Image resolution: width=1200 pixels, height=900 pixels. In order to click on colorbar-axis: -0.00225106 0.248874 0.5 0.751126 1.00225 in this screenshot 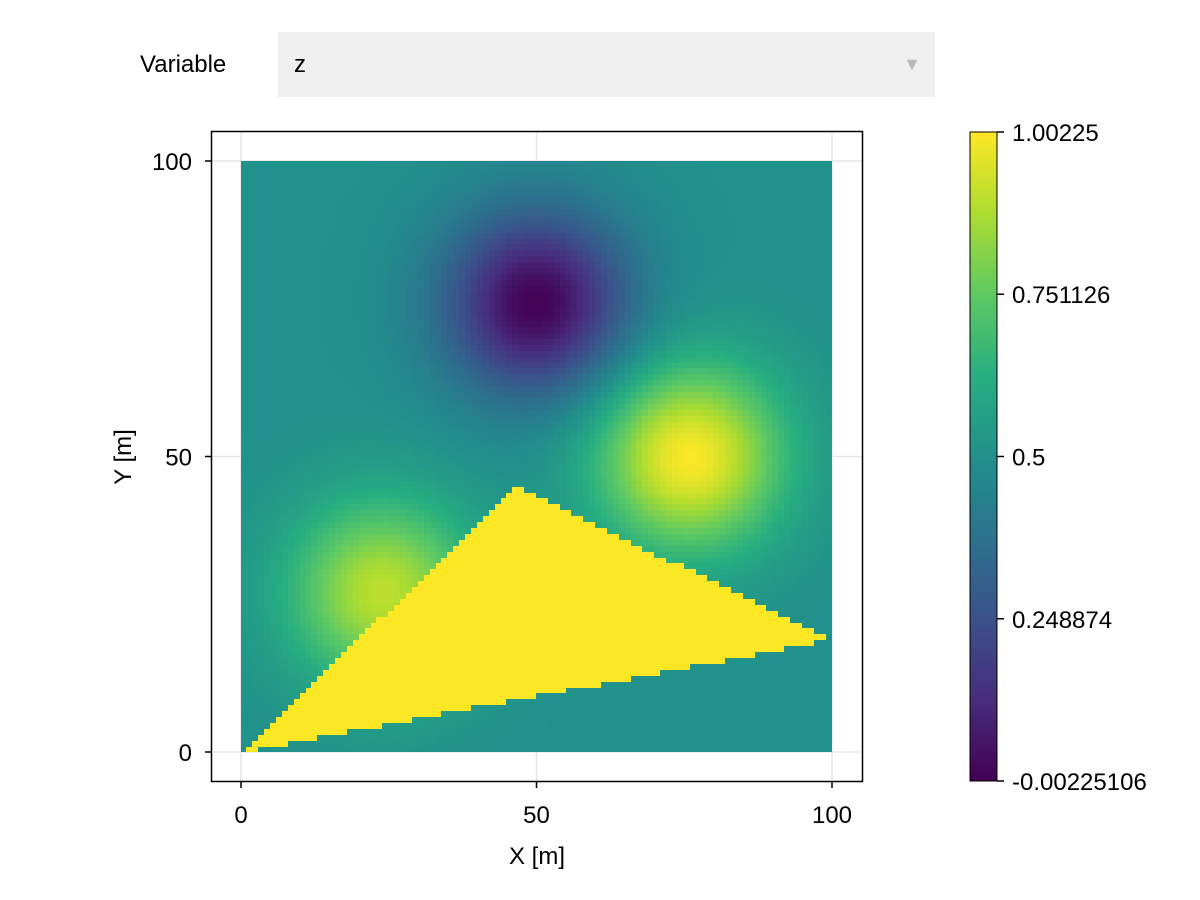, I will do `click(1072, 458)`.